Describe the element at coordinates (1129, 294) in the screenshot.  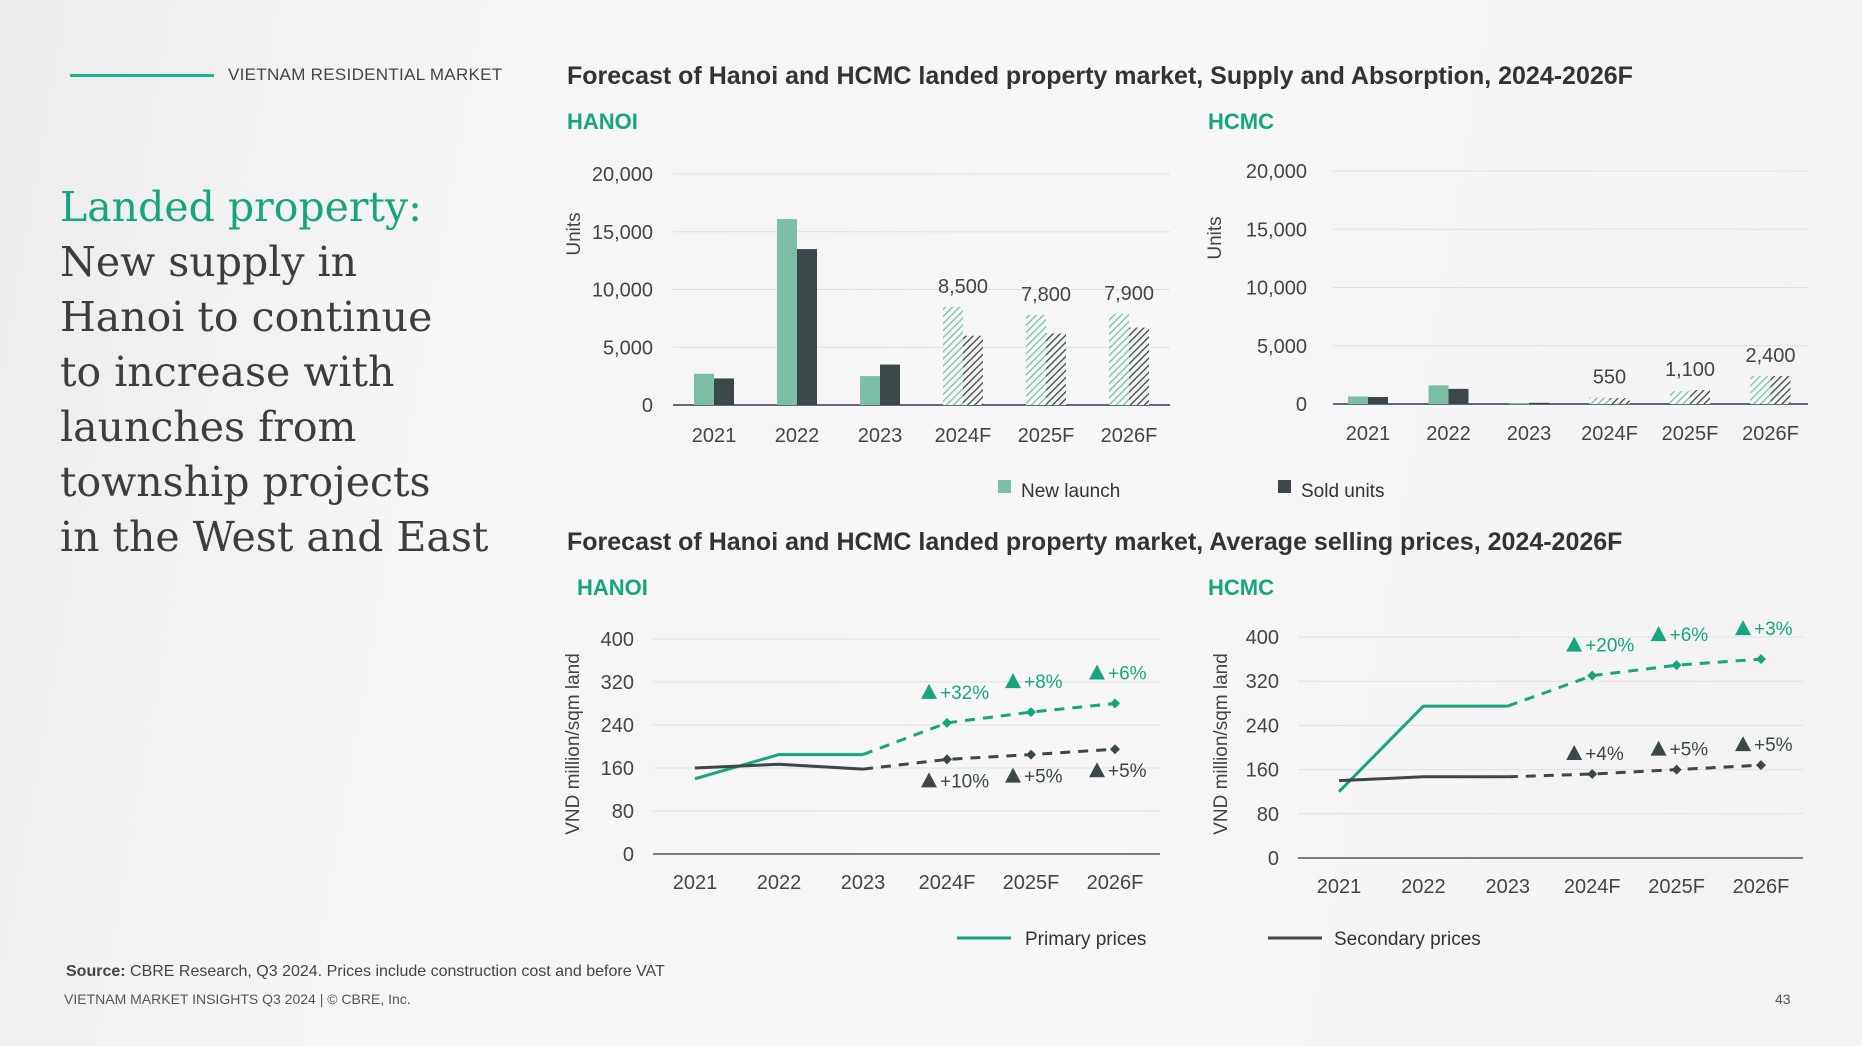
I see `bar-data-label: 7,900` at that location.